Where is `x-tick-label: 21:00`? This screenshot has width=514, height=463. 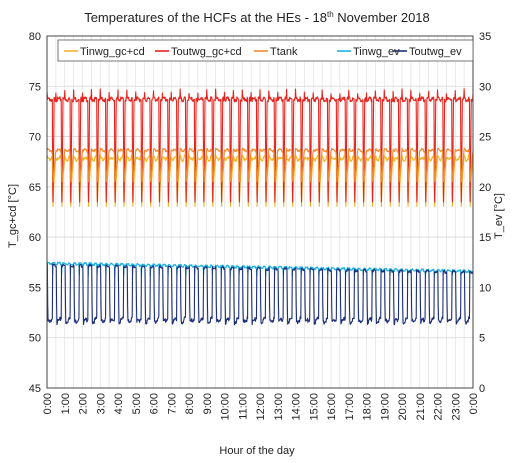
x-tick-label: 21:00 is located at coordinates (421, 407).